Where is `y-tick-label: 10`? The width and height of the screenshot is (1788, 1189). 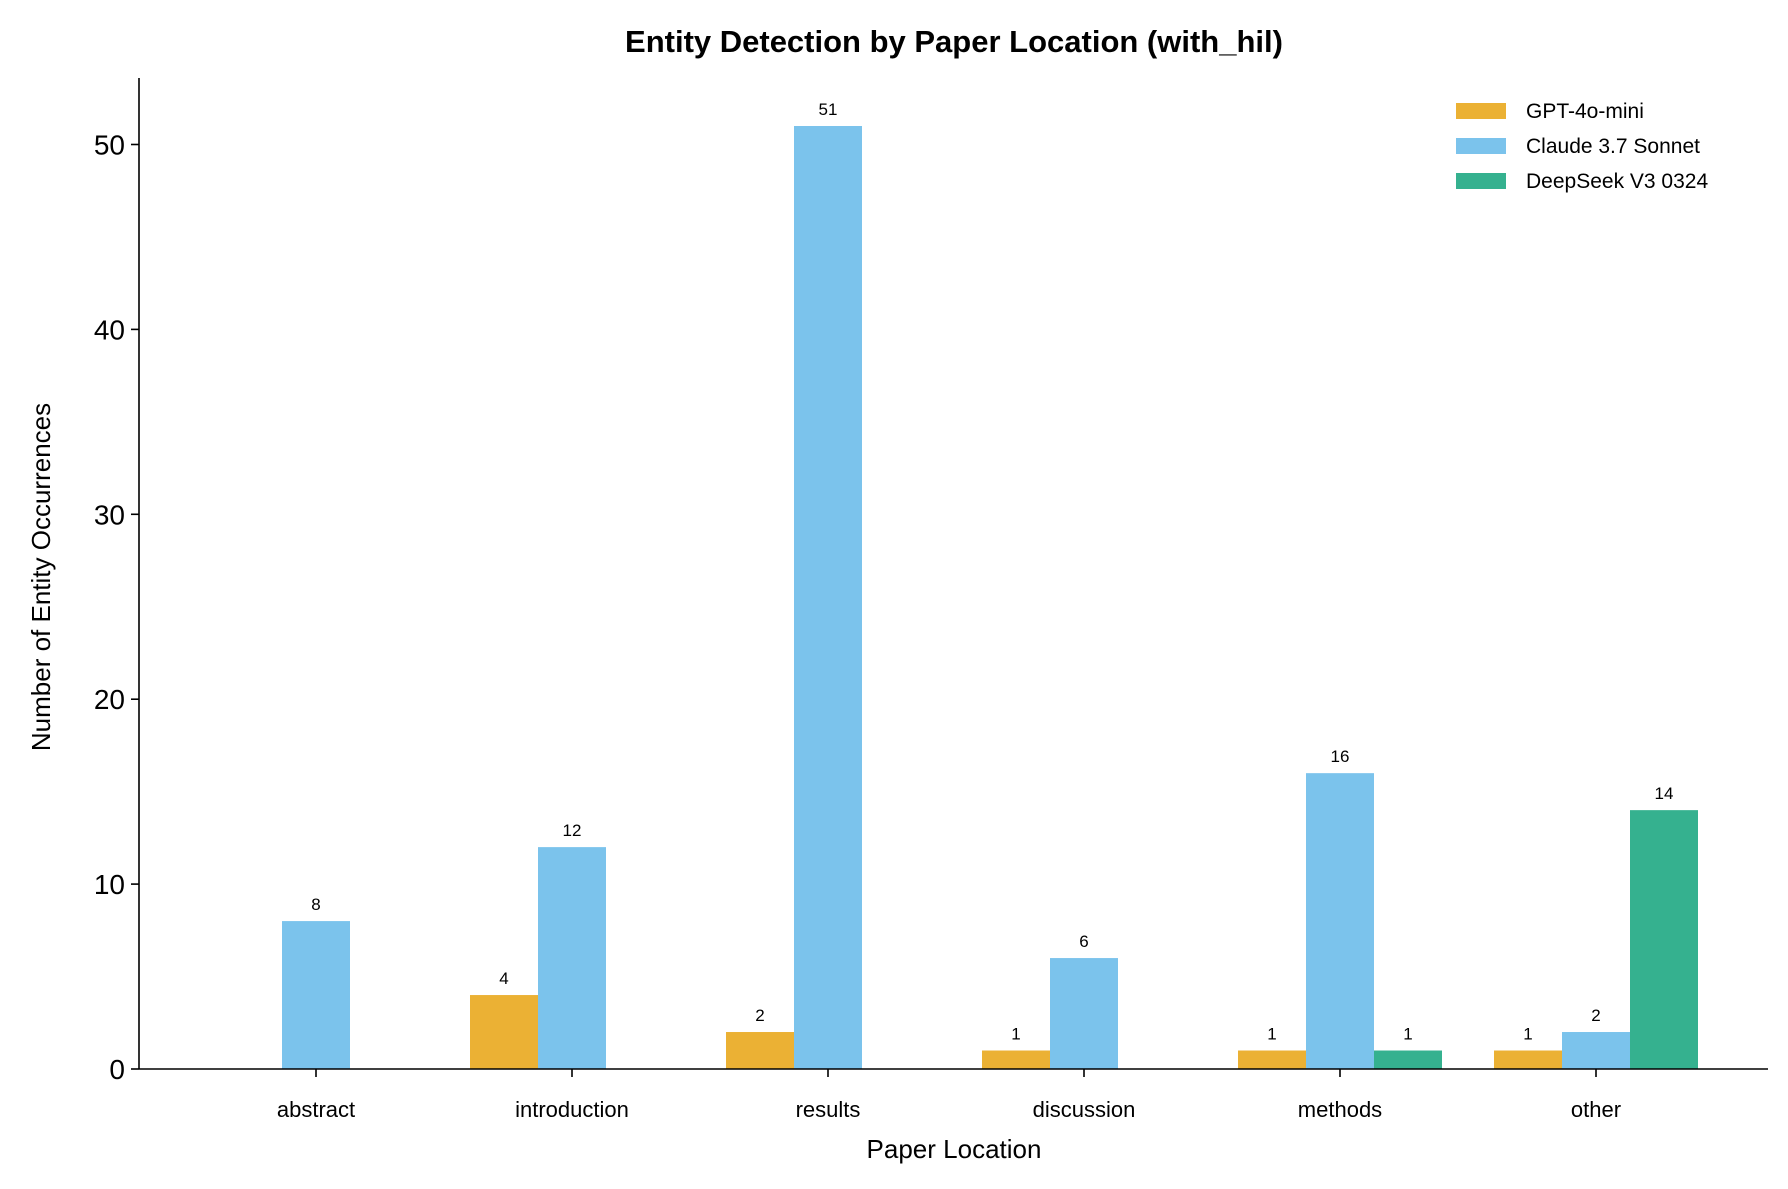 y-tick-label: 10 is located at coordinates (109, 884).